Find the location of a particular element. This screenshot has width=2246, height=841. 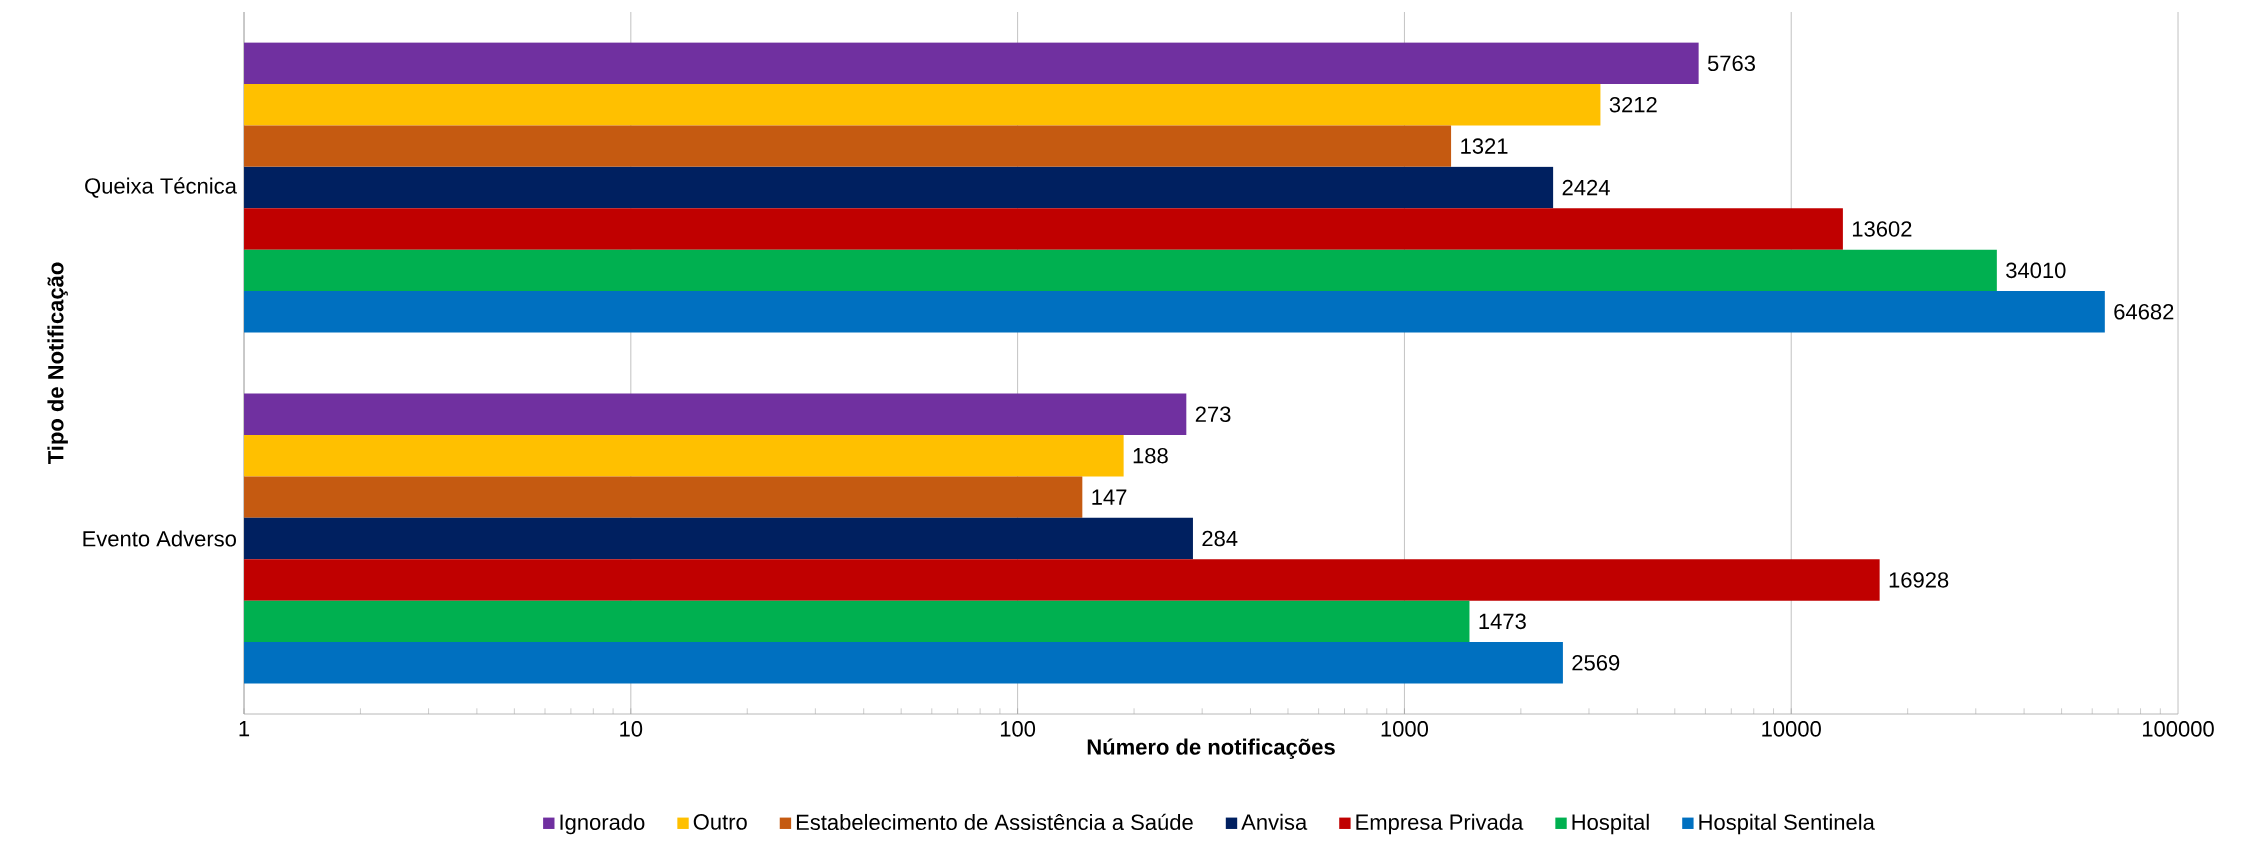

x-axis-title: Número de notificações is located at coordinates (1211, 749).